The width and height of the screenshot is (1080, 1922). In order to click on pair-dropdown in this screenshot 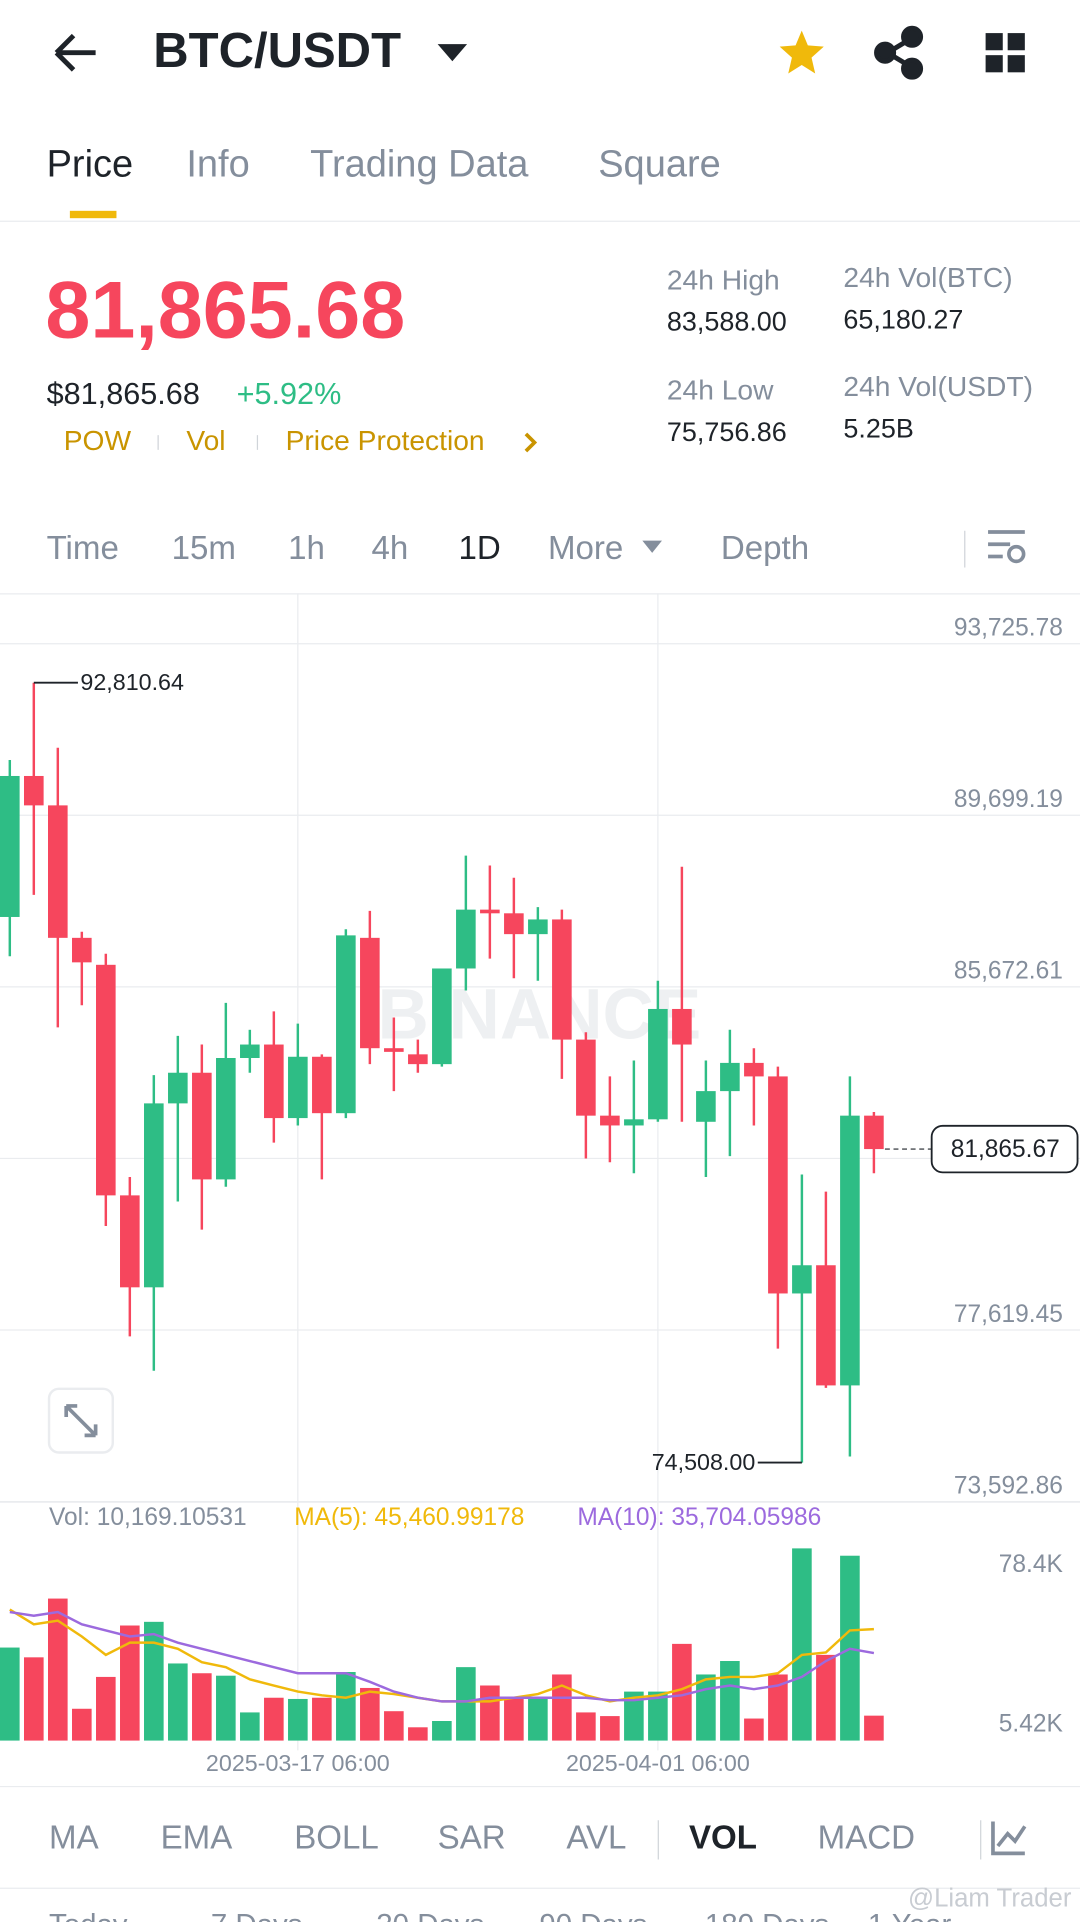, I will do `click(452, 53)`.